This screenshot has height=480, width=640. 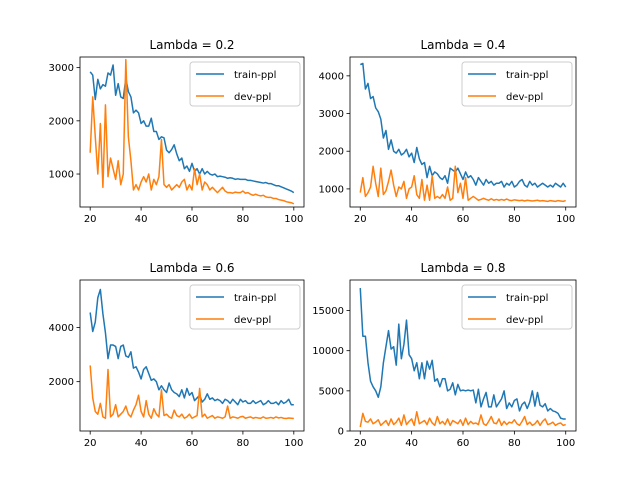 What do you see at coordinates (328, 311) in the screenshot?
I see `y-tick-label: 15000` at bounding box center [328, 311].